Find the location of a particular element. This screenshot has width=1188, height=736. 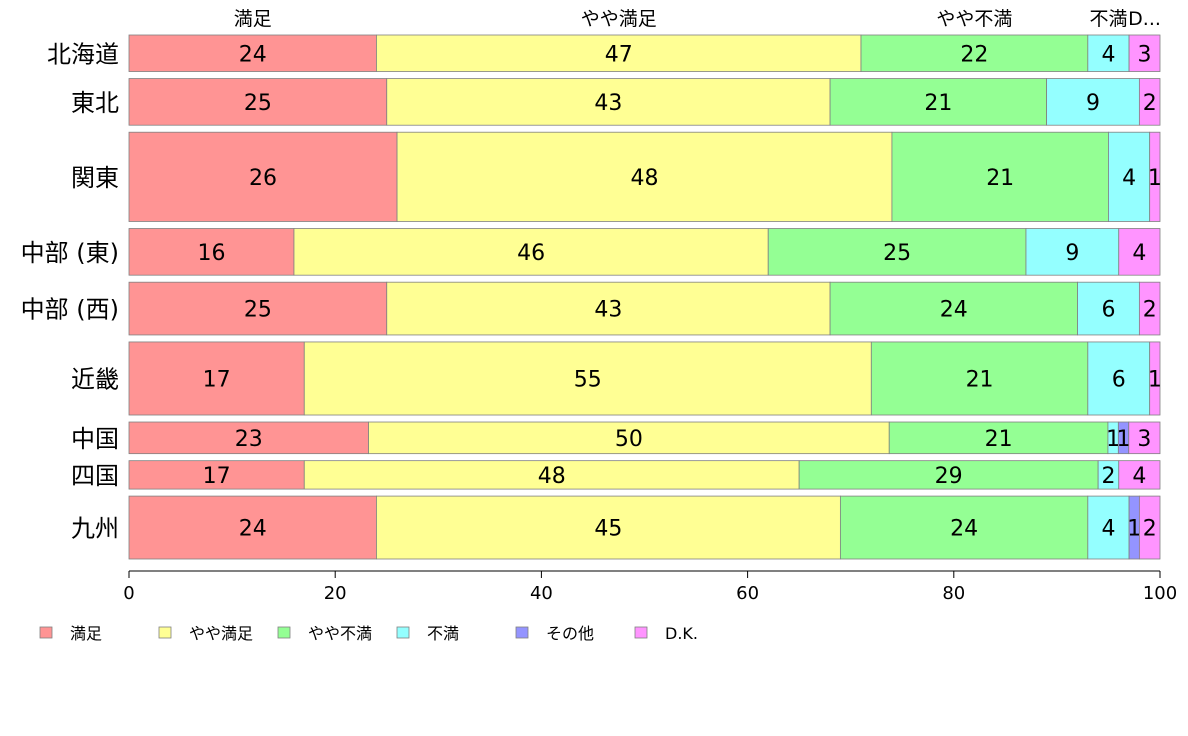

x-axis: 0 20 40 60 80 100 is located at coordinates (650, 587).